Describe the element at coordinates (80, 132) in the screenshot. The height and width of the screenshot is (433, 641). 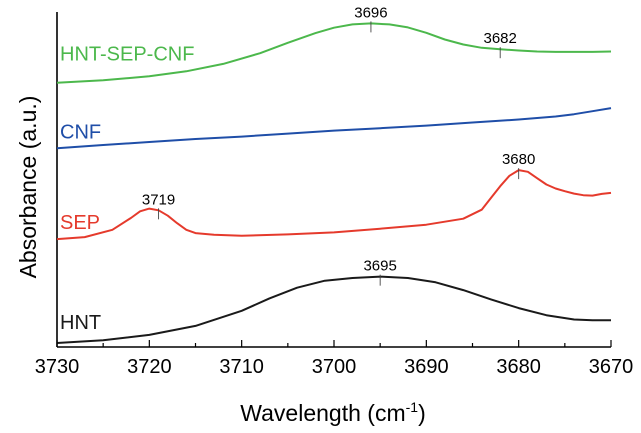
I see `series-label-cnf: CNF` at that location.